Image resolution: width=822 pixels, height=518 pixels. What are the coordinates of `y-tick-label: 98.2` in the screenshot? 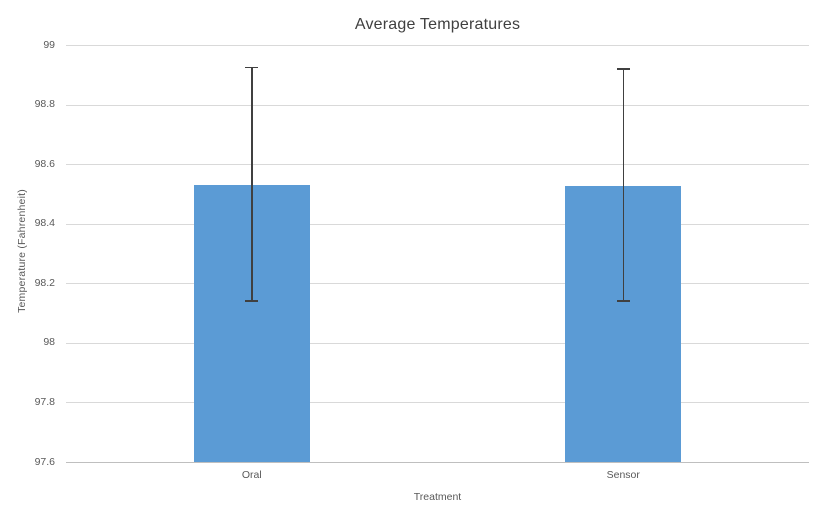 It's located at (44, 282).